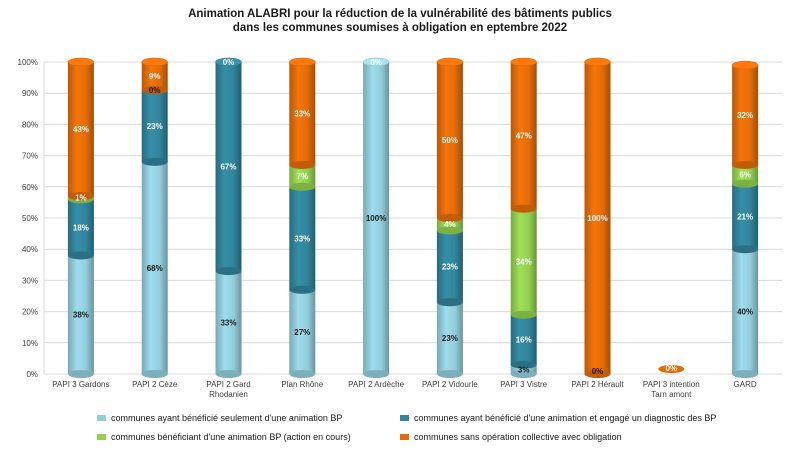  Describe the element at coordinates (30, 93) in the screenshot. I see `y-tick-label: 90%` at that location.